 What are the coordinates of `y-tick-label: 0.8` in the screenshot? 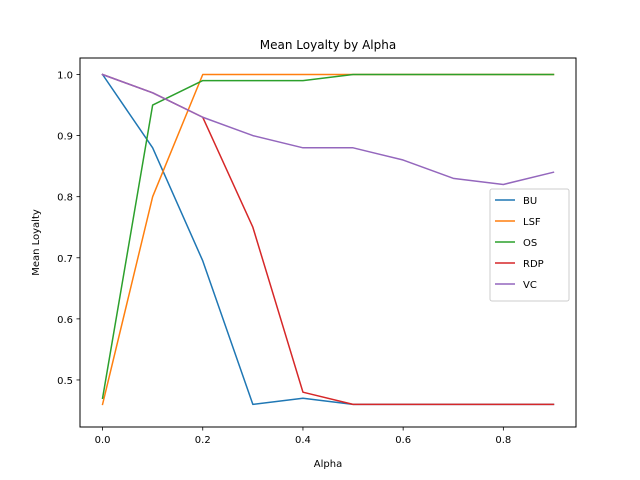 It's located at (65, 198).